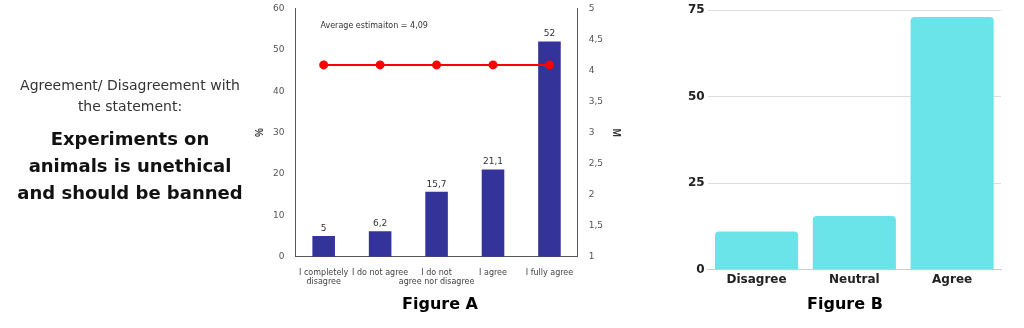  I want to click on x-axis-title: Figure A, so click(440, 303).